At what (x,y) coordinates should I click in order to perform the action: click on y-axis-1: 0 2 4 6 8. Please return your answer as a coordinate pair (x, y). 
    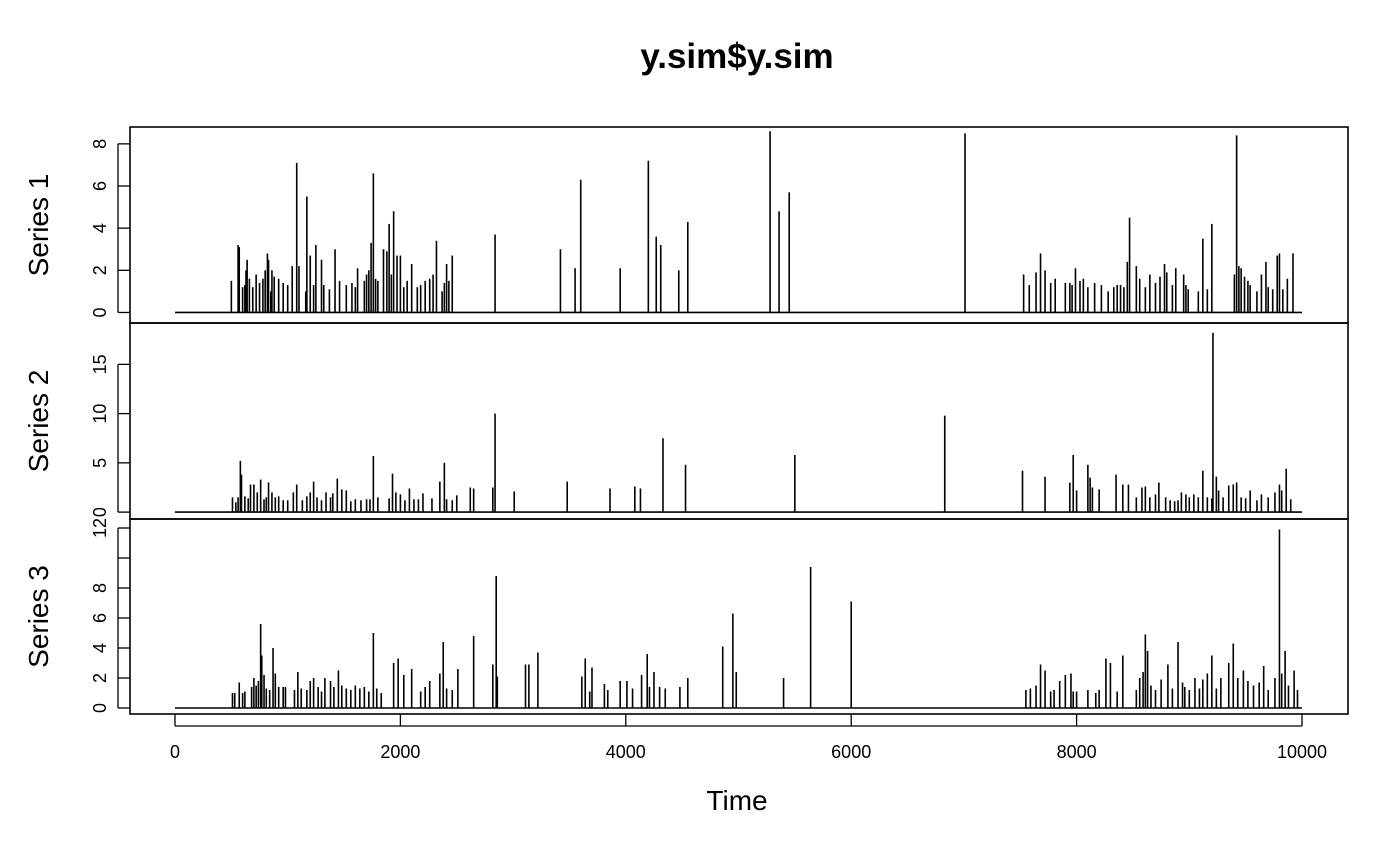
    Looking at the image, I should click on (110, 228).